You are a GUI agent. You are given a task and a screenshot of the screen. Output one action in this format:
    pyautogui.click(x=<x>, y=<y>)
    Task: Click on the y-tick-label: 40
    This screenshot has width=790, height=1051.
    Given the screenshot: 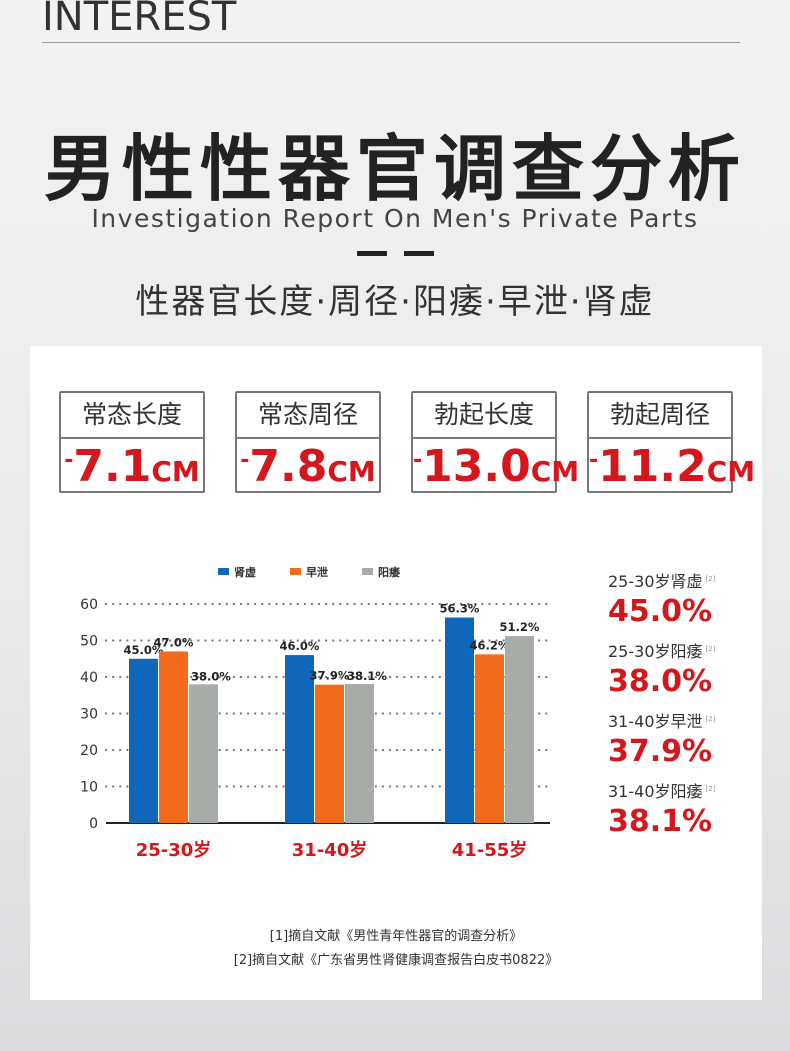 What is the action you would take?
    pyautogui.click(x=89, y=678)
    